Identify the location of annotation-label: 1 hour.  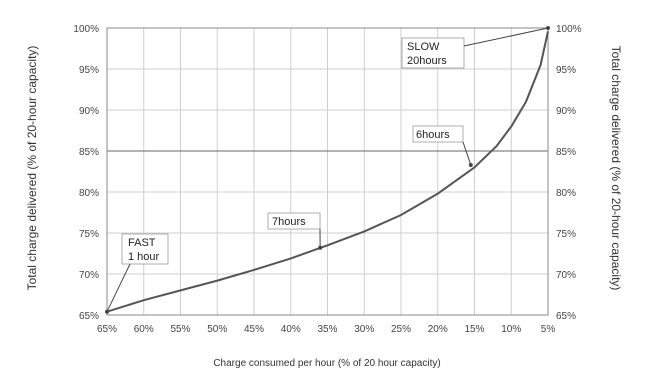
(144, 257).